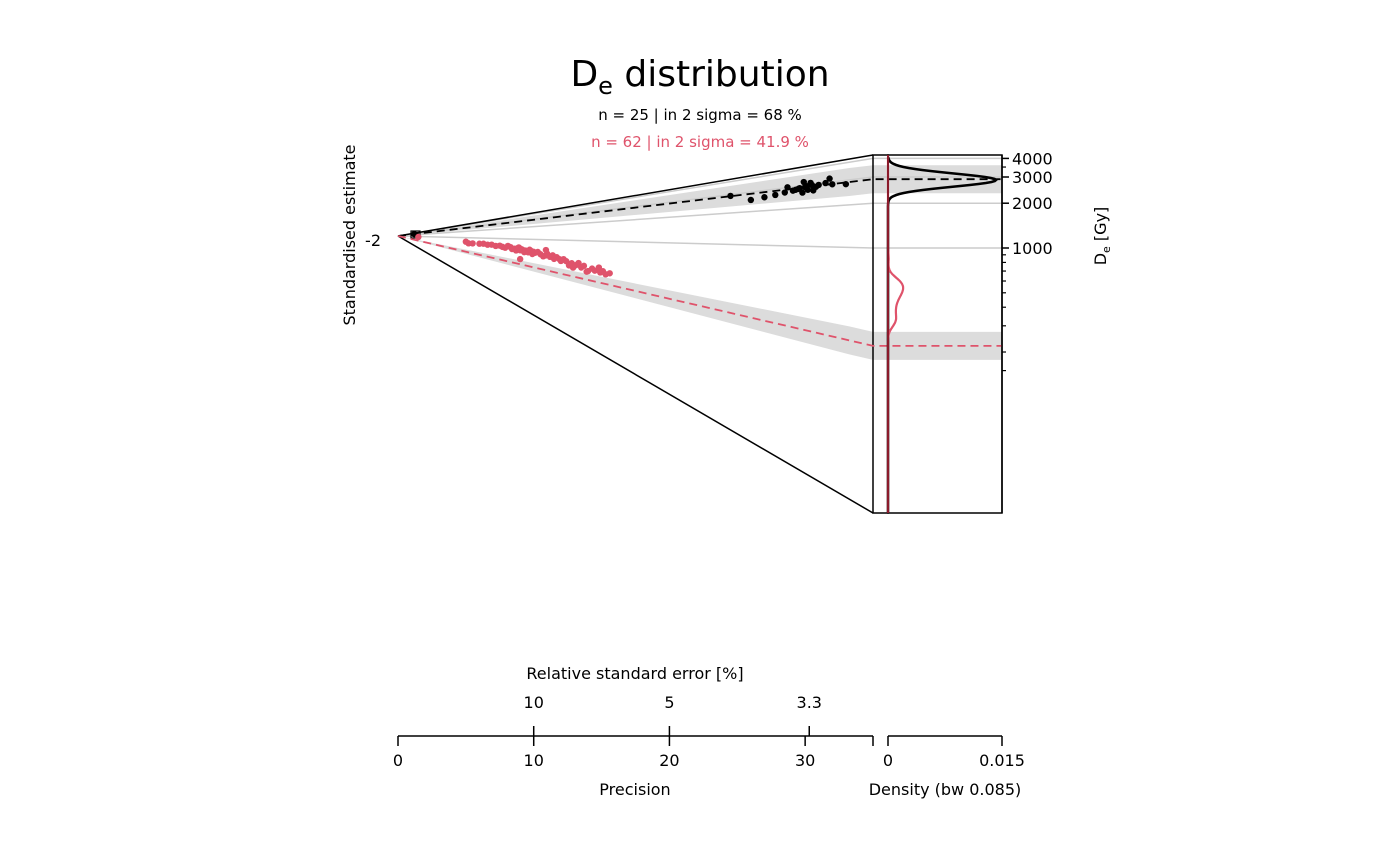  I want to click on chart-title-subscript: e, so click(605, 86).